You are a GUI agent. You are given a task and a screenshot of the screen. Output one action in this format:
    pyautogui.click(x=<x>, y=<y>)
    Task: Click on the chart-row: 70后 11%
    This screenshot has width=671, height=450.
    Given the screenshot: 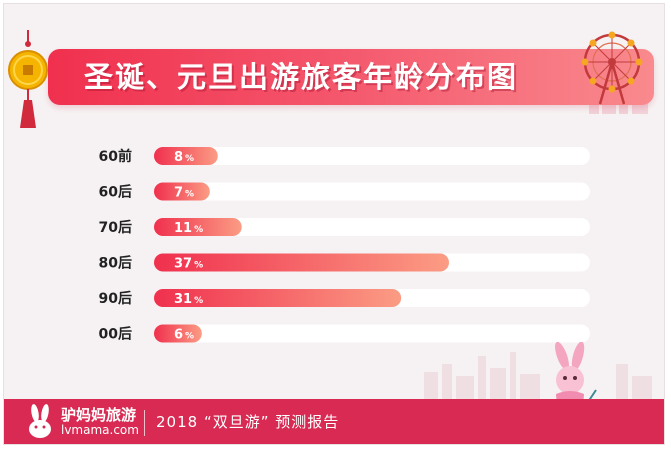 What is the action you would take?
    pyautogui.click(x=344, y=227)
    